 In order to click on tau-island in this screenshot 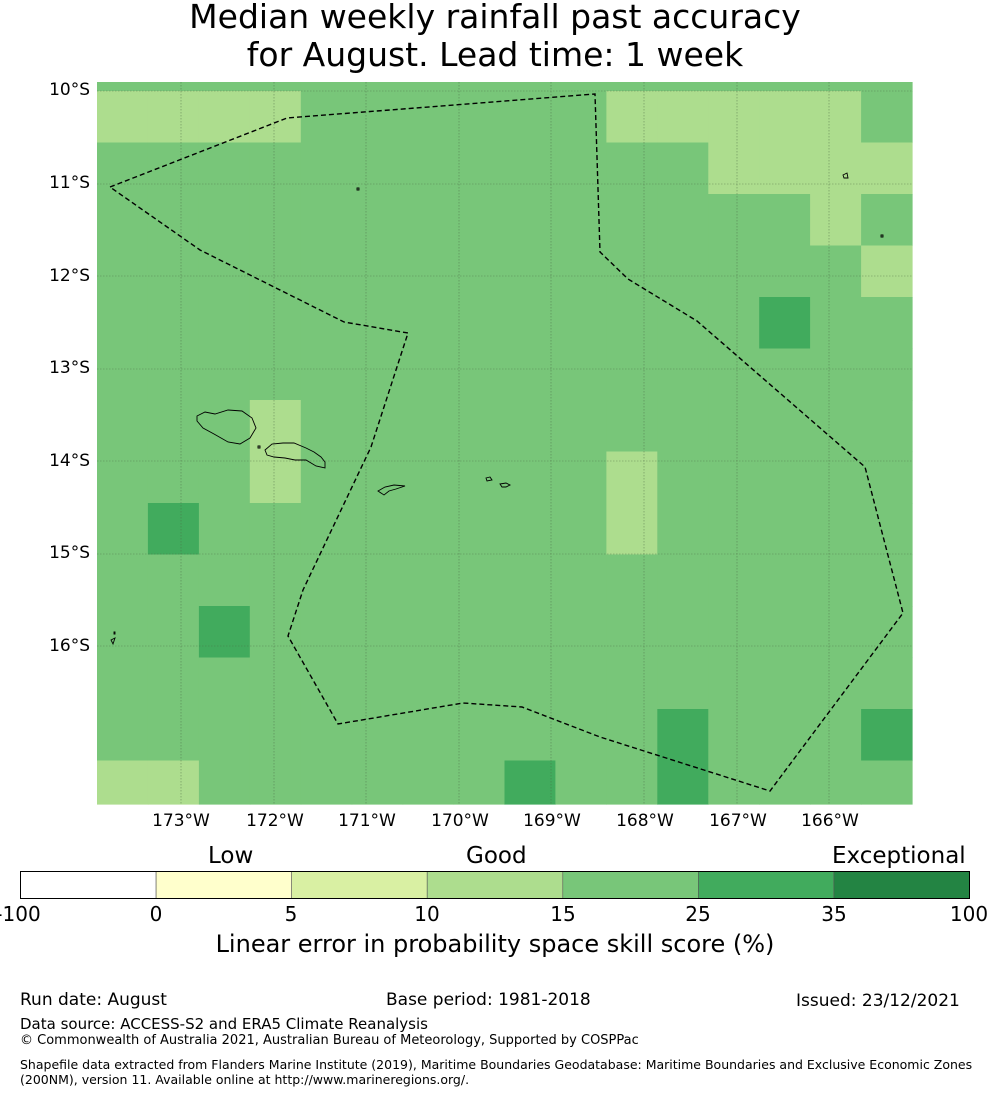, I will do `click(505, 485)`.